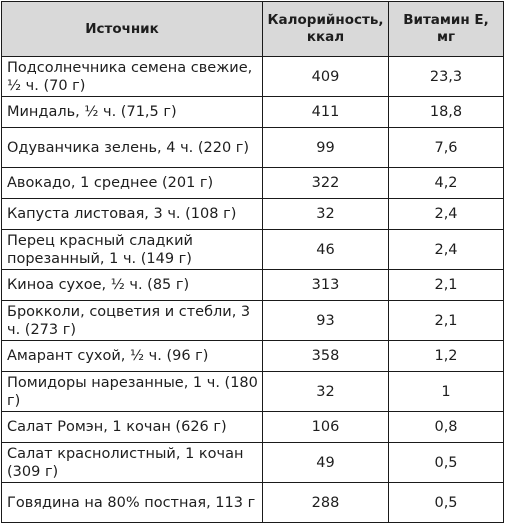 The height and width of the screenshot is (530, 505). I want to click on cell-source: Салат краснолистный, 1 кочан (309 г), so click(132, 462).